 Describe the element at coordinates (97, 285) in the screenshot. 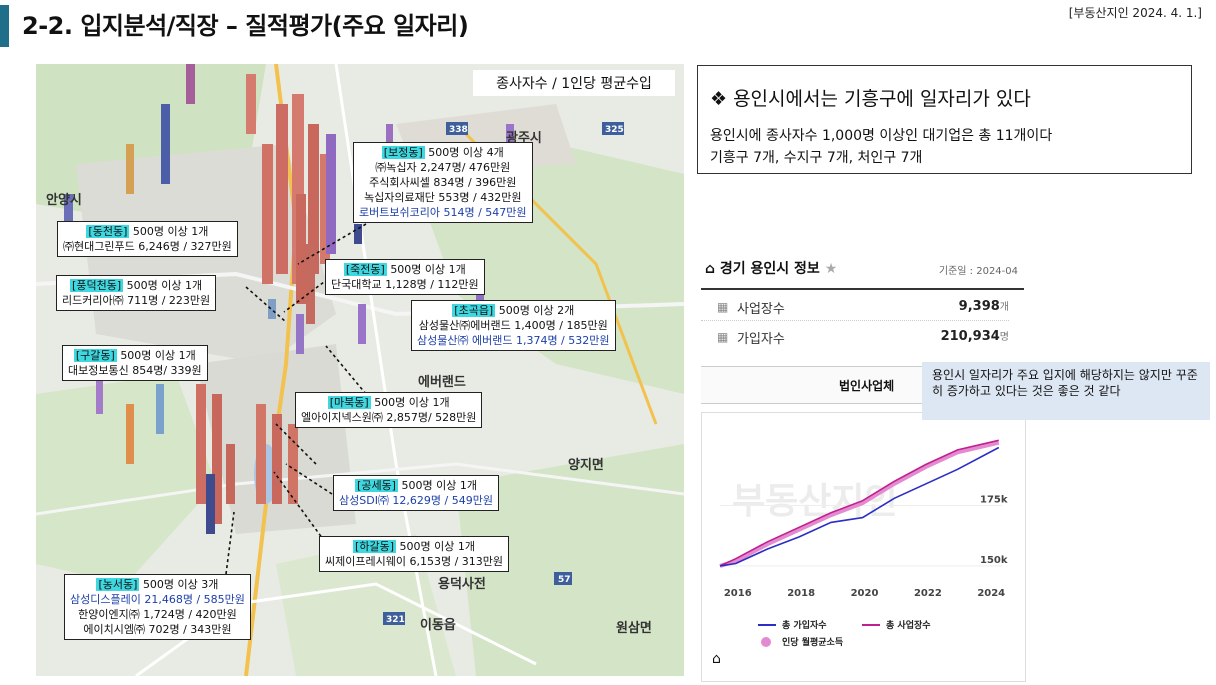

I see `callout-tag: [풍덕천동]` at that location.